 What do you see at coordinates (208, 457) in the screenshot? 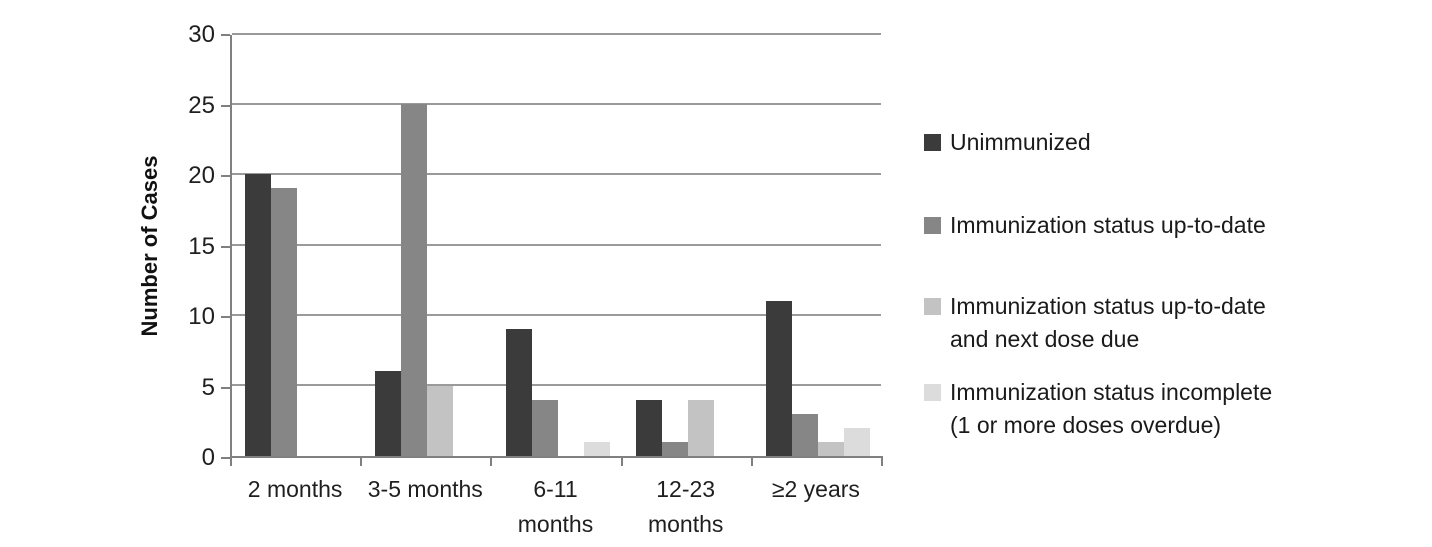
I see `y-tick-label-0: 0` at bounding box center [208, 457].